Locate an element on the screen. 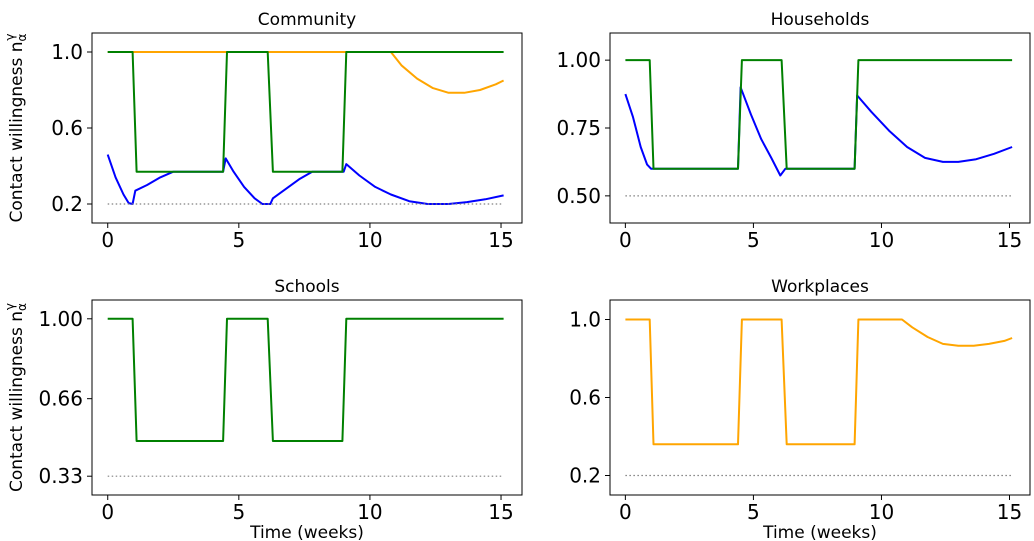  y-tick-label: 0.50 is located at coordinates (578, 196).